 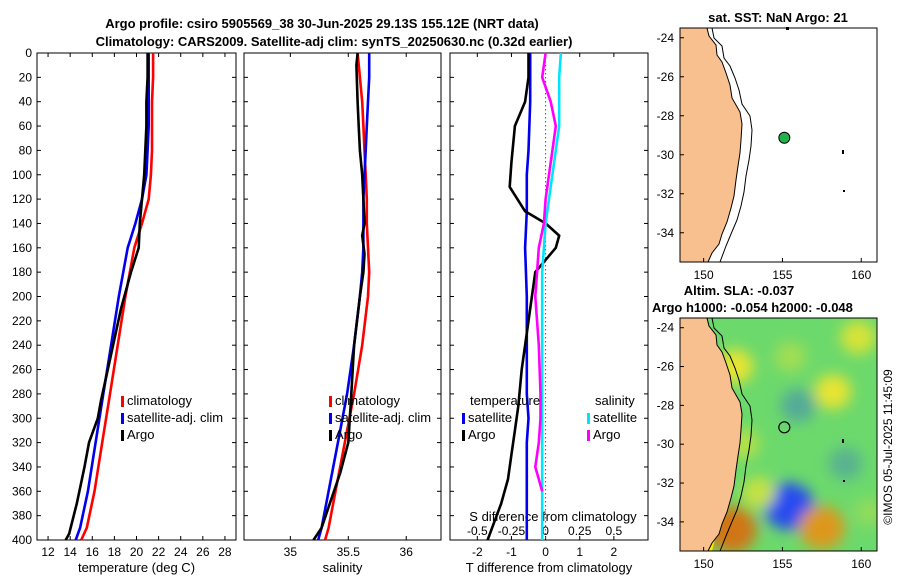 I want to click on salinity-xtick-label: 35, so click(x=291, y=552).